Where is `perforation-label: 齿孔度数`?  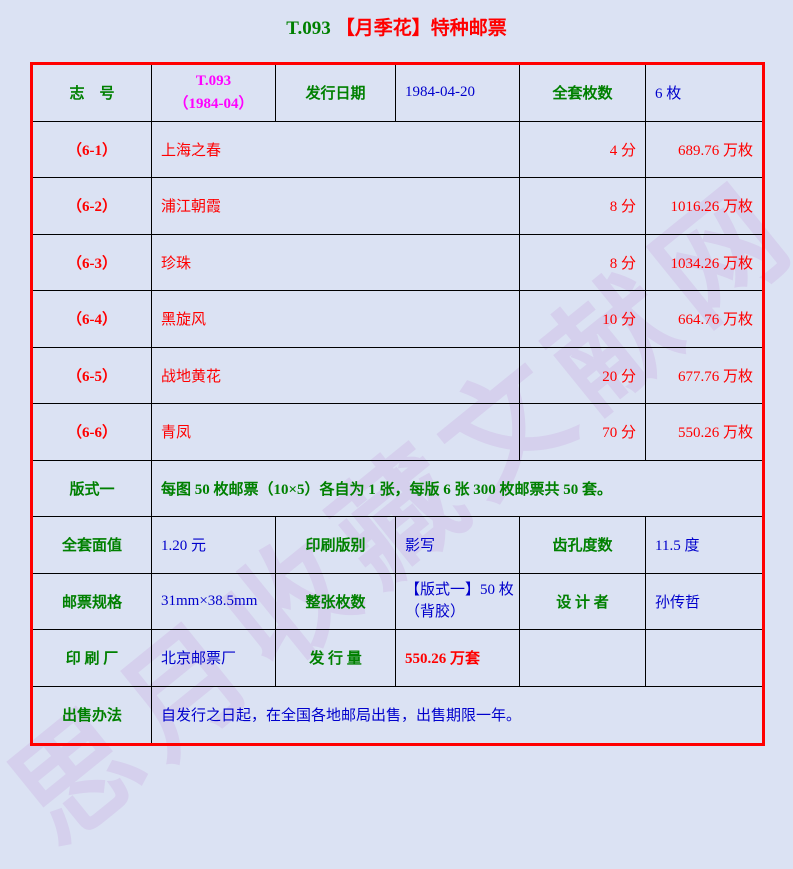
perforation-label: 齿孔度数 is located at coordinates (583, 545).